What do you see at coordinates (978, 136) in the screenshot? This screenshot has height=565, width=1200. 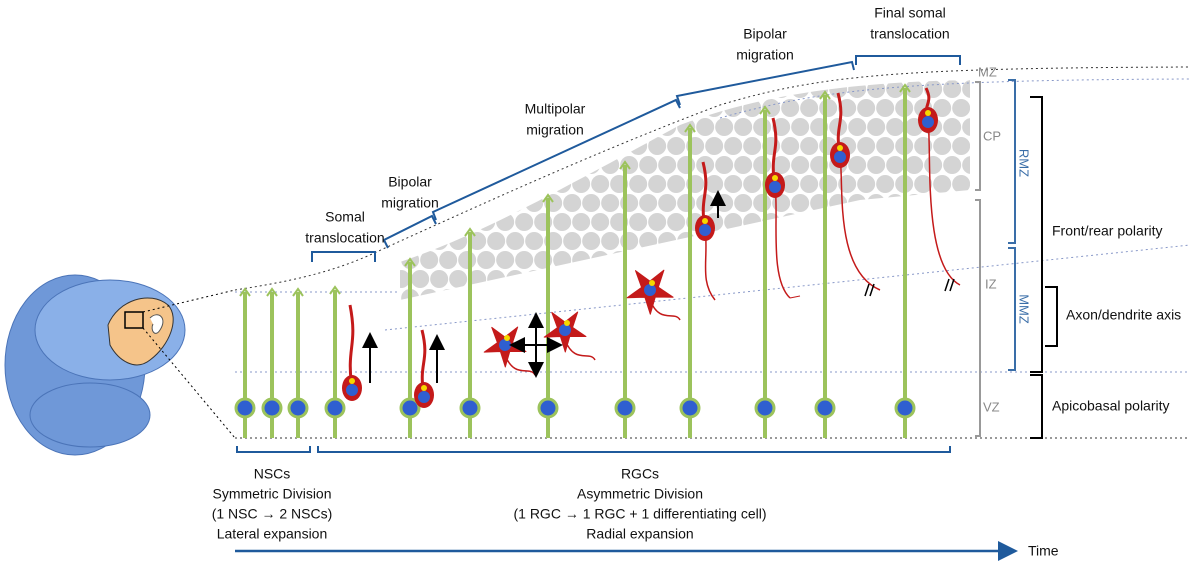 I see `zone-bracket` at bounding box center [978, 136].